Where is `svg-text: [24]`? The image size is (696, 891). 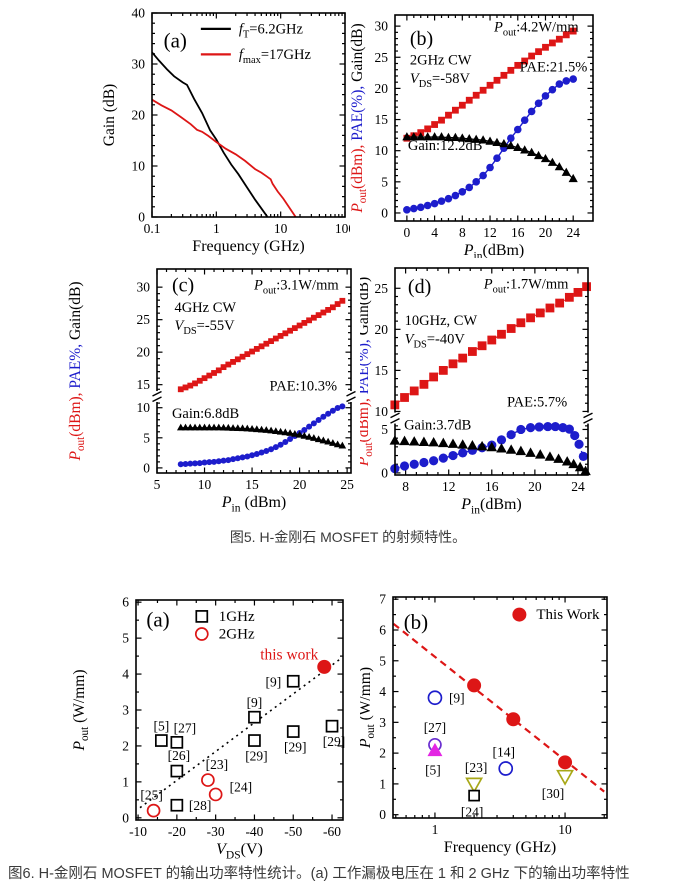
svg-text: [24] is located at coordinates (241, 786).